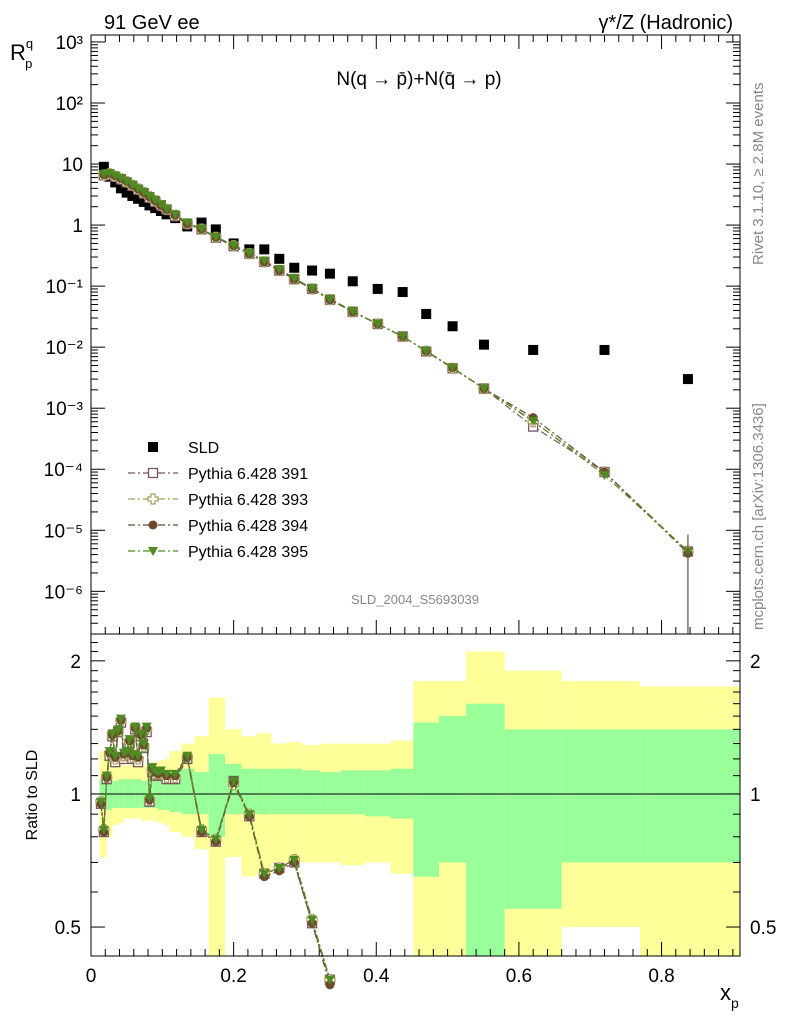 This screenshot has height=1024, width=786. Describe the element at coordinates (68, 928) in the screenshot. I see `ratio-y-tick-label: 0.5` at that location.